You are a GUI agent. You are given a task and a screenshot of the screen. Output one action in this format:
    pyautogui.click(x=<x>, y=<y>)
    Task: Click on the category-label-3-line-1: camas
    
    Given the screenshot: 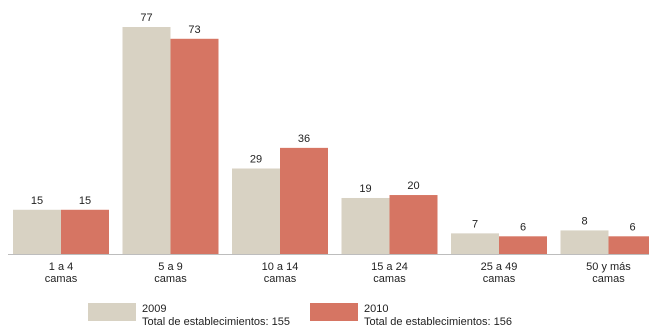 What is the action you would take?
    pyautogui.click(x=389, y=279)
    